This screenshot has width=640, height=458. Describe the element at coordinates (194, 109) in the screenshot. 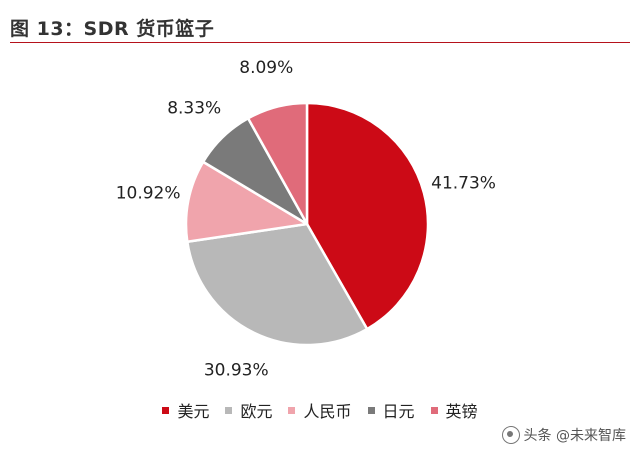

I see `data-label-3: 8.33%` at that location.